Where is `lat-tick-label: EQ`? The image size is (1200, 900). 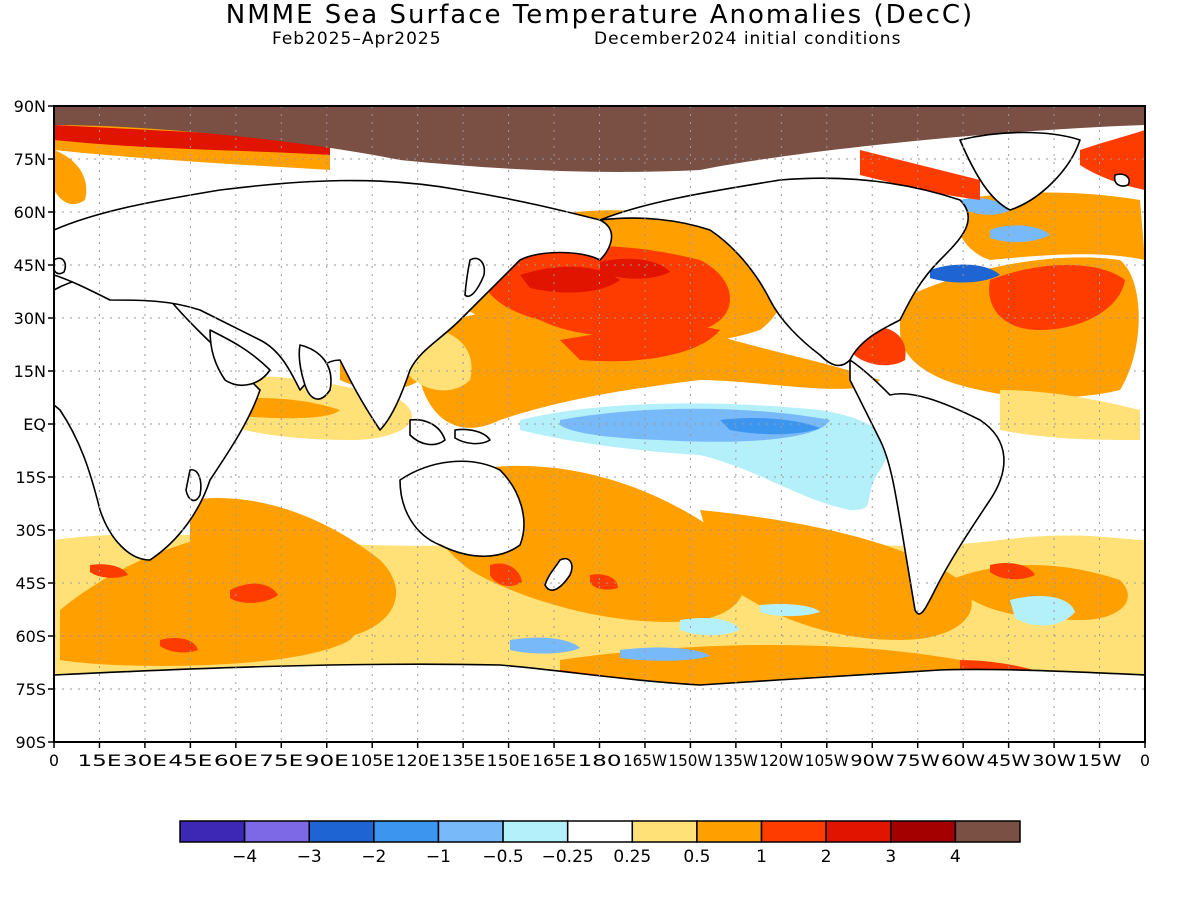 lat-tick-label: EQ is located at coordinates (34, 424).